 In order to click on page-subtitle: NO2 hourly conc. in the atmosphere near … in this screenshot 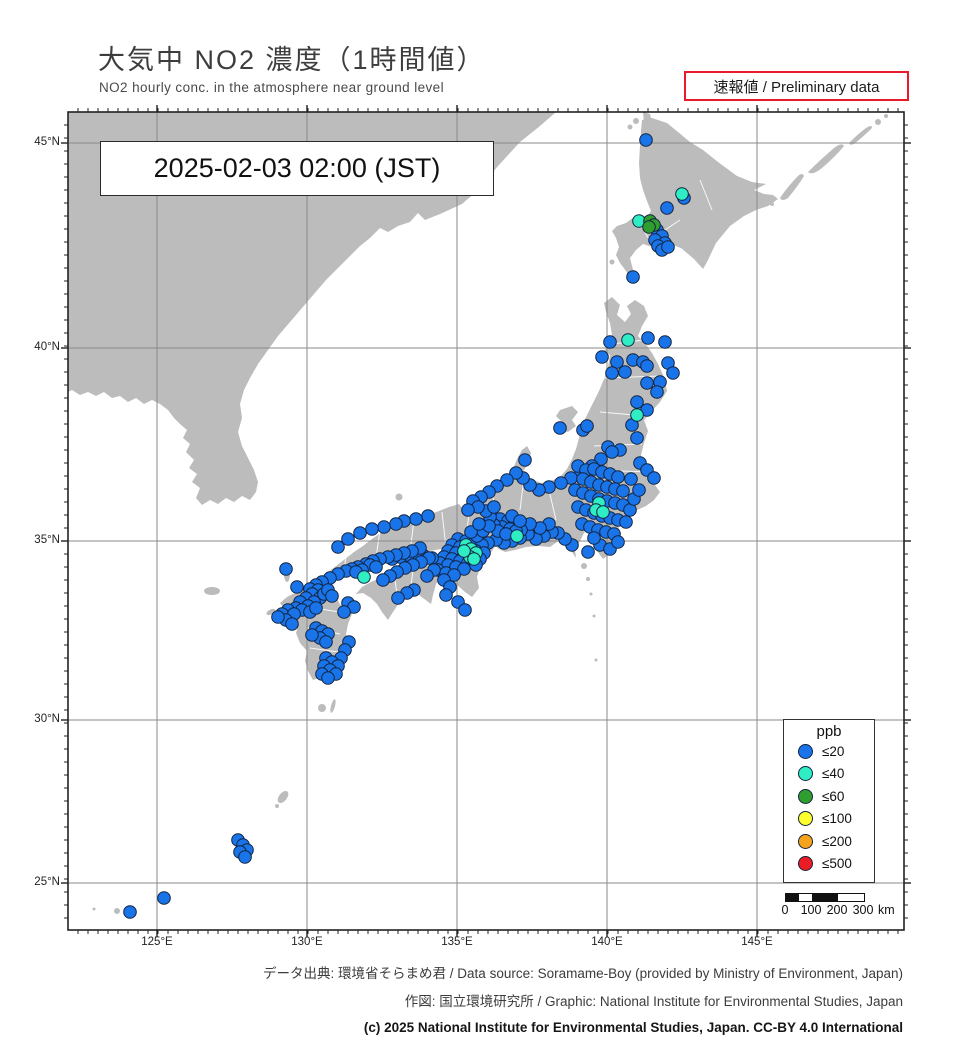, I will do `click(271, 87)`.